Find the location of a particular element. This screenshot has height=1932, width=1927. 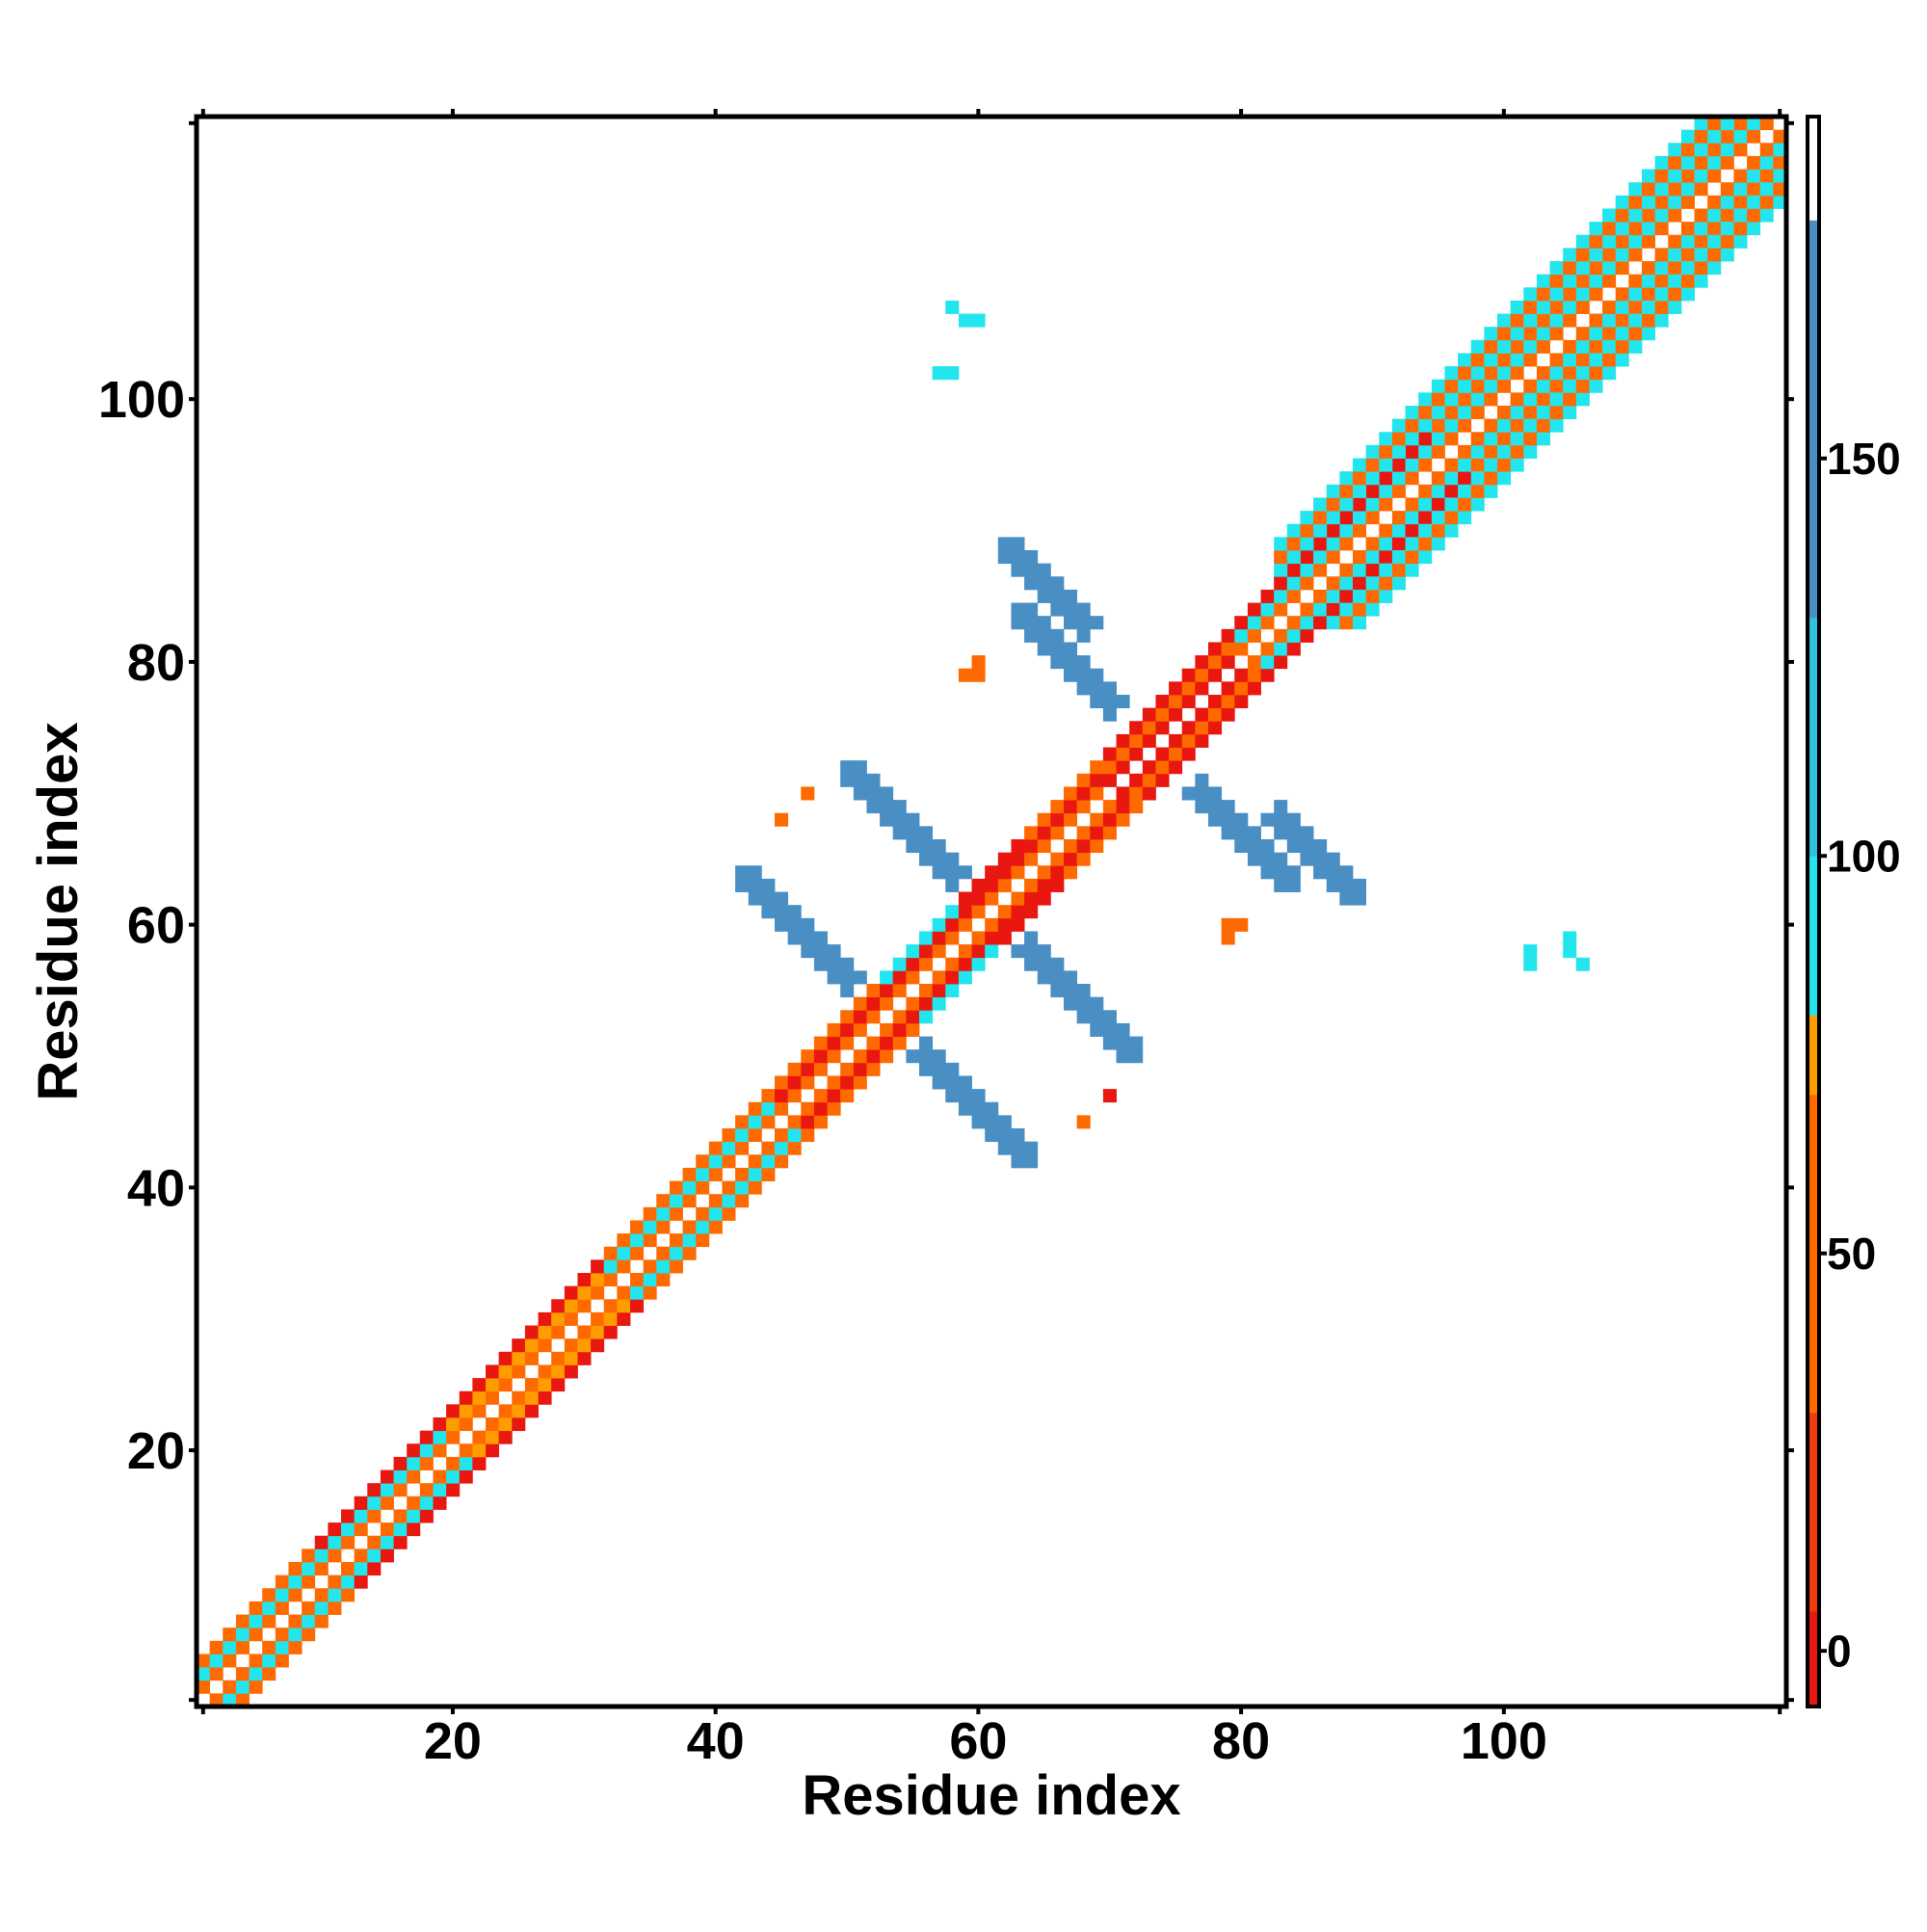

x-tick-label: 60 is located at coordinates (978, 1741).